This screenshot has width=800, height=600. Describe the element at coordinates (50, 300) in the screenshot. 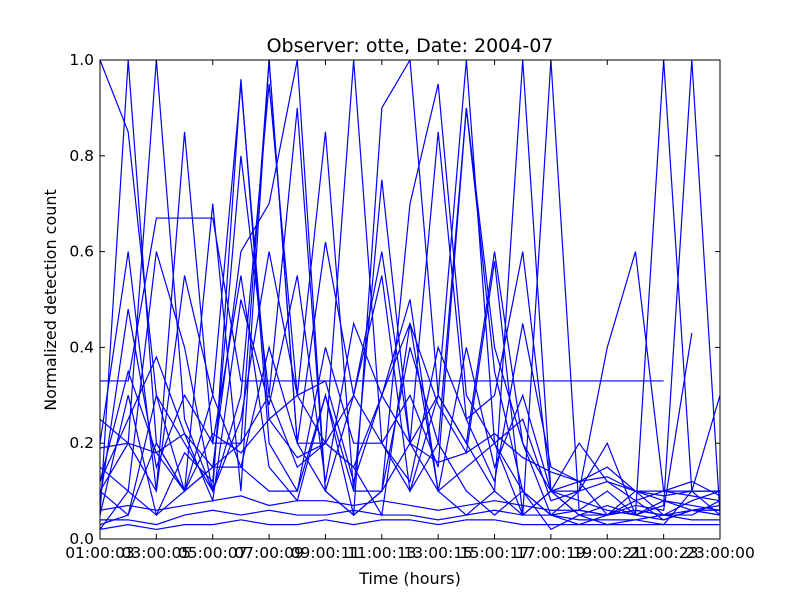

I see `y-axis-label: Normalized detection count` at that location.